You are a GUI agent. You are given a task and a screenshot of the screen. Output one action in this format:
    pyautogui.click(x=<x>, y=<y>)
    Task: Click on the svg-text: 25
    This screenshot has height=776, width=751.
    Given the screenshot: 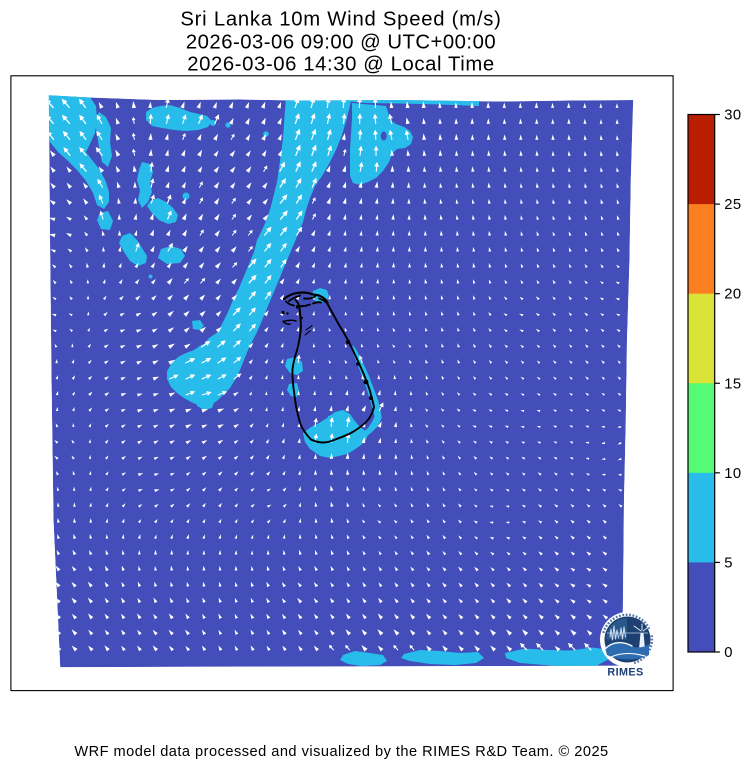 What is the action you would take?
    pyautogui.click(x=732, y=205)
    